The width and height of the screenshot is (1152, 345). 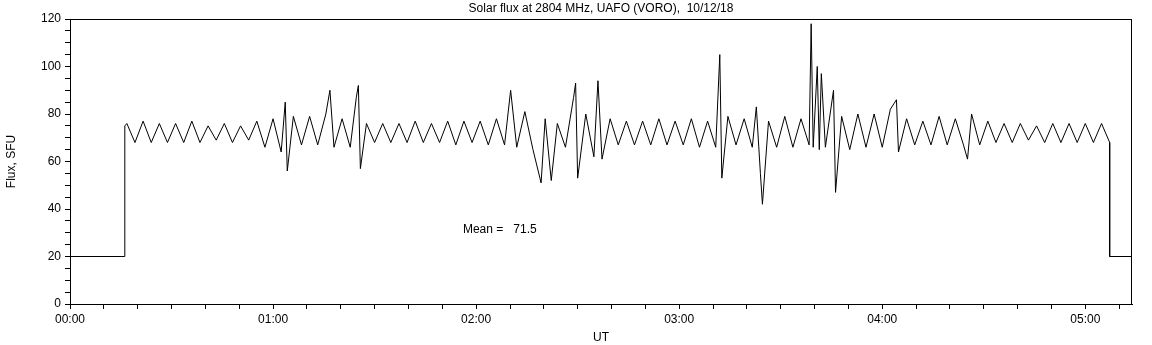 I want to click on y-axis-title: Flux, SFU, so click(x=10, y=161).